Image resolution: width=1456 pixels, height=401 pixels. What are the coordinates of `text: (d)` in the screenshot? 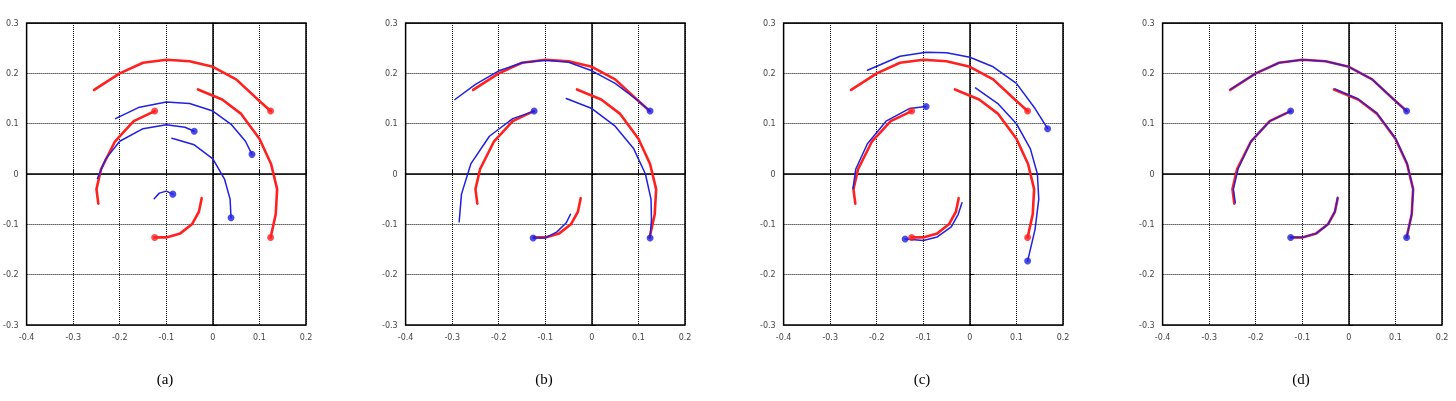 It's located at (1300, 379).